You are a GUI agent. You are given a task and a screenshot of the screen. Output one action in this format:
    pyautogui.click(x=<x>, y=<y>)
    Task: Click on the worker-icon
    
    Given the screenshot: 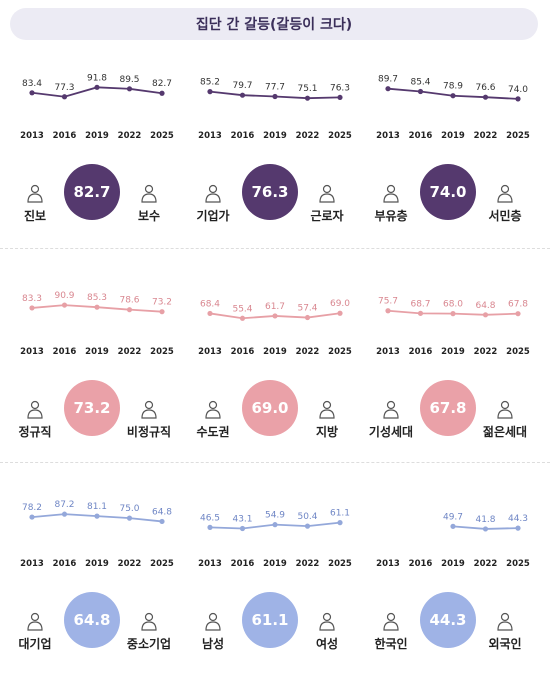 What is the action you would take?
    pyautogui.click(x=327, y=193)
    